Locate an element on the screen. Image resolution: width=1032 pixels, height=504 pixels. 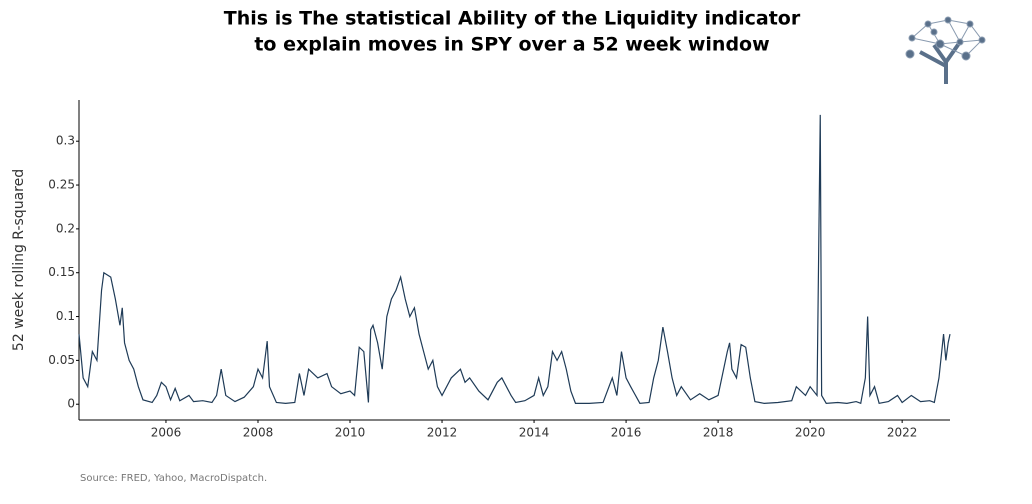
y-tick-label: 0.2 is located at coordinates (65, 228).